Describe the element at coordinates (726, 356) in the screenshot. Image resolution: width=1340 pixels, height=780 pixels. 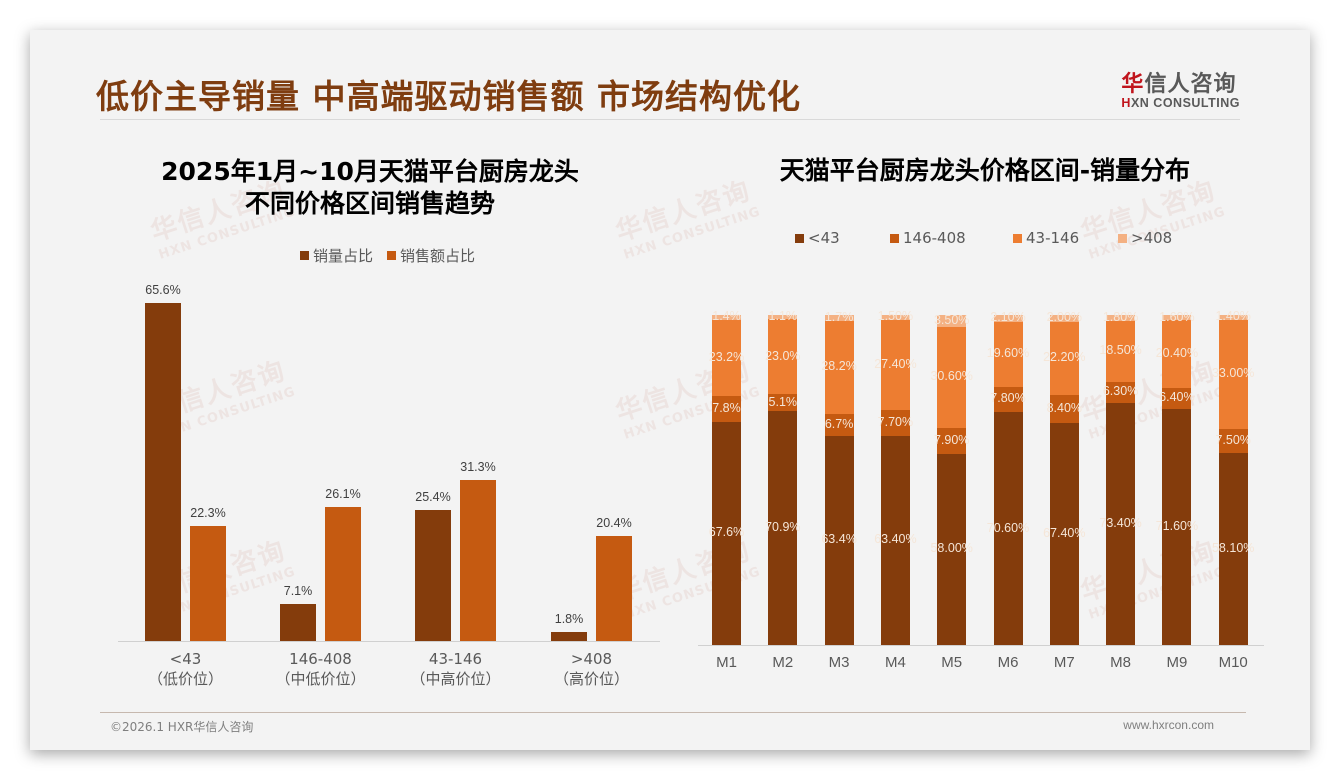
I see `segment-value-label: 23.2%` at that location.